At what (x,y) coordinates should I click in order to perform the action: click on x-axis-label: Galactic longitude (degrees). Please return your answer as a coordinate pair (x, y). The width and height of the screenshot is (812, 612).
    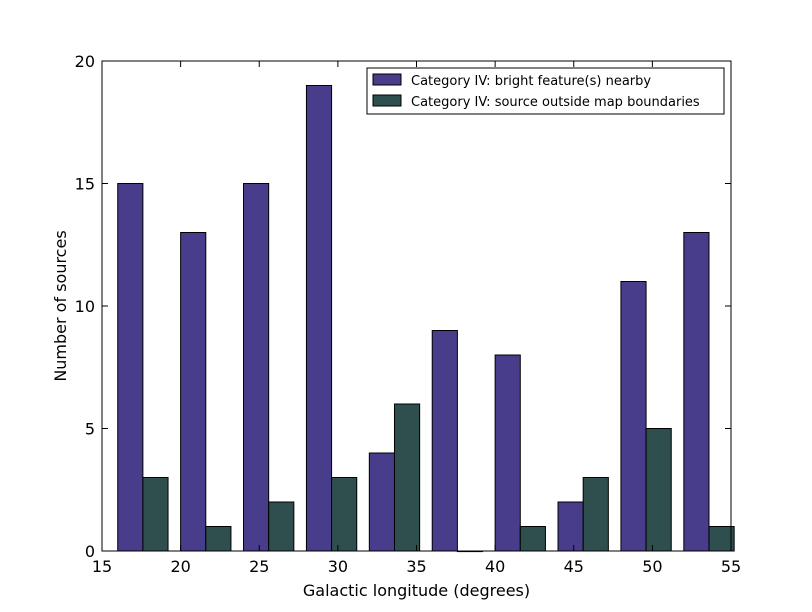
    Looking at the image, I should click on (416, 590).